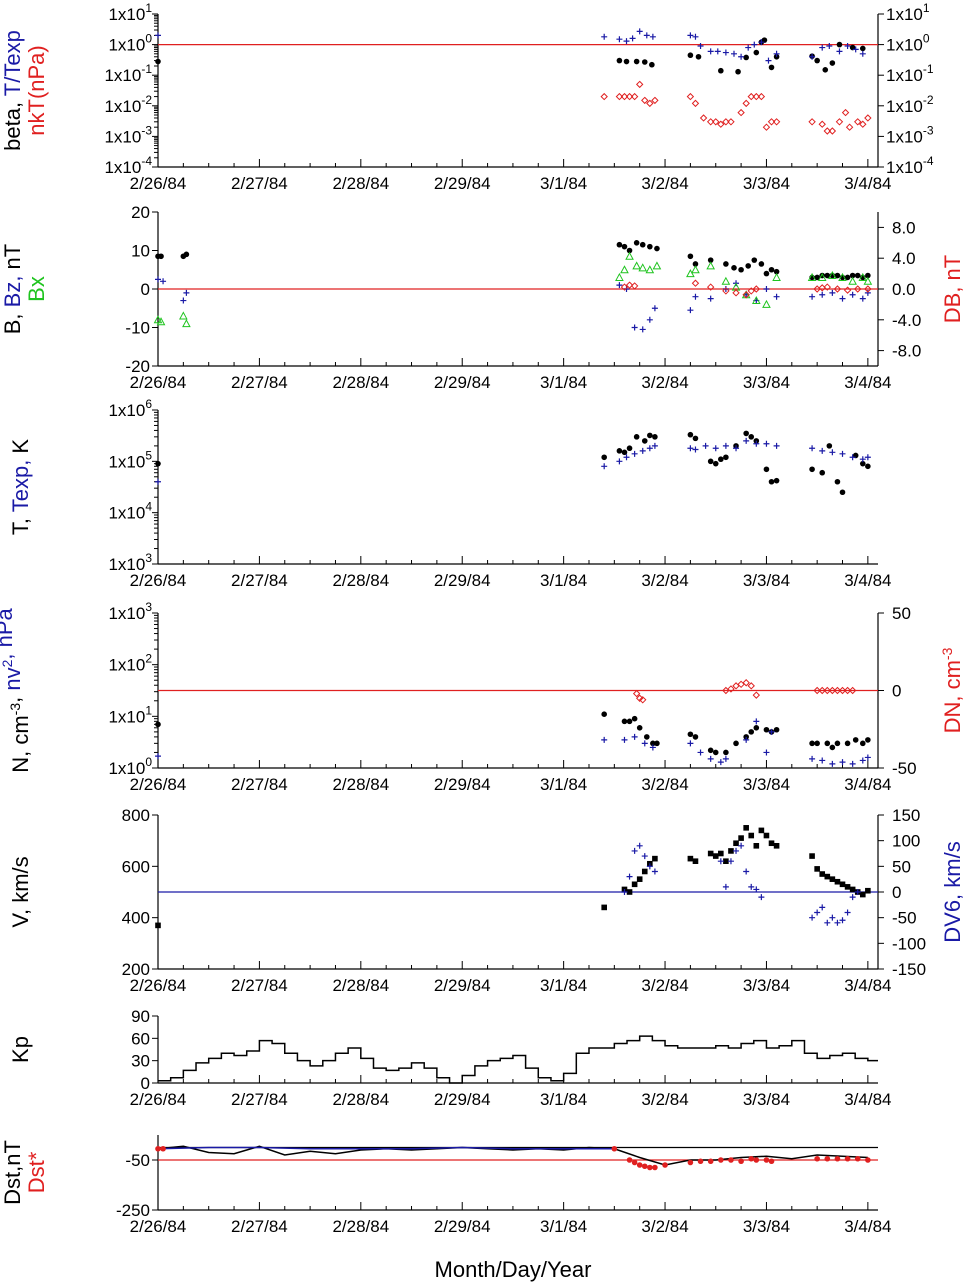  Describe the element at coordinates (952, 289) in the screenshot. I see `right-axis-label: DB, nT` at that location.